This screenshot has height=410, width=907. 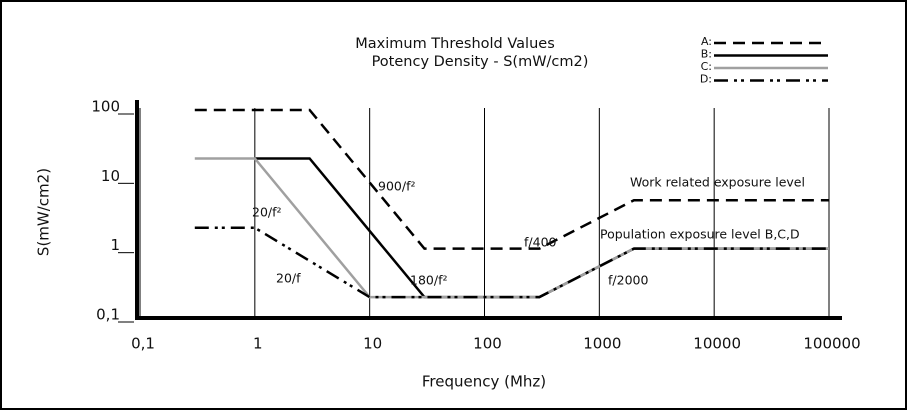 I want to click on y-tick-label: 0,1, so click(x=108, y=315).